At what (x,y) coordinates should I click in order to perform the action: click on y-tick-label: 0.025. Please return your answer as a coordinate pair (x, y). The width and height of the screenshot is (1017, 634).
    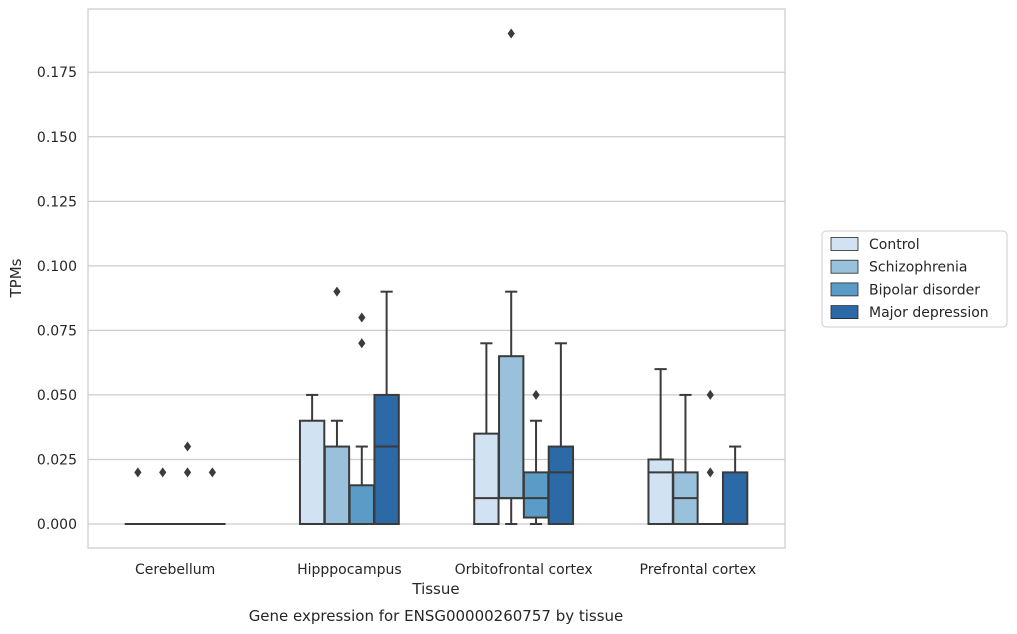
    Looking at the image, I should click on (57, 460).